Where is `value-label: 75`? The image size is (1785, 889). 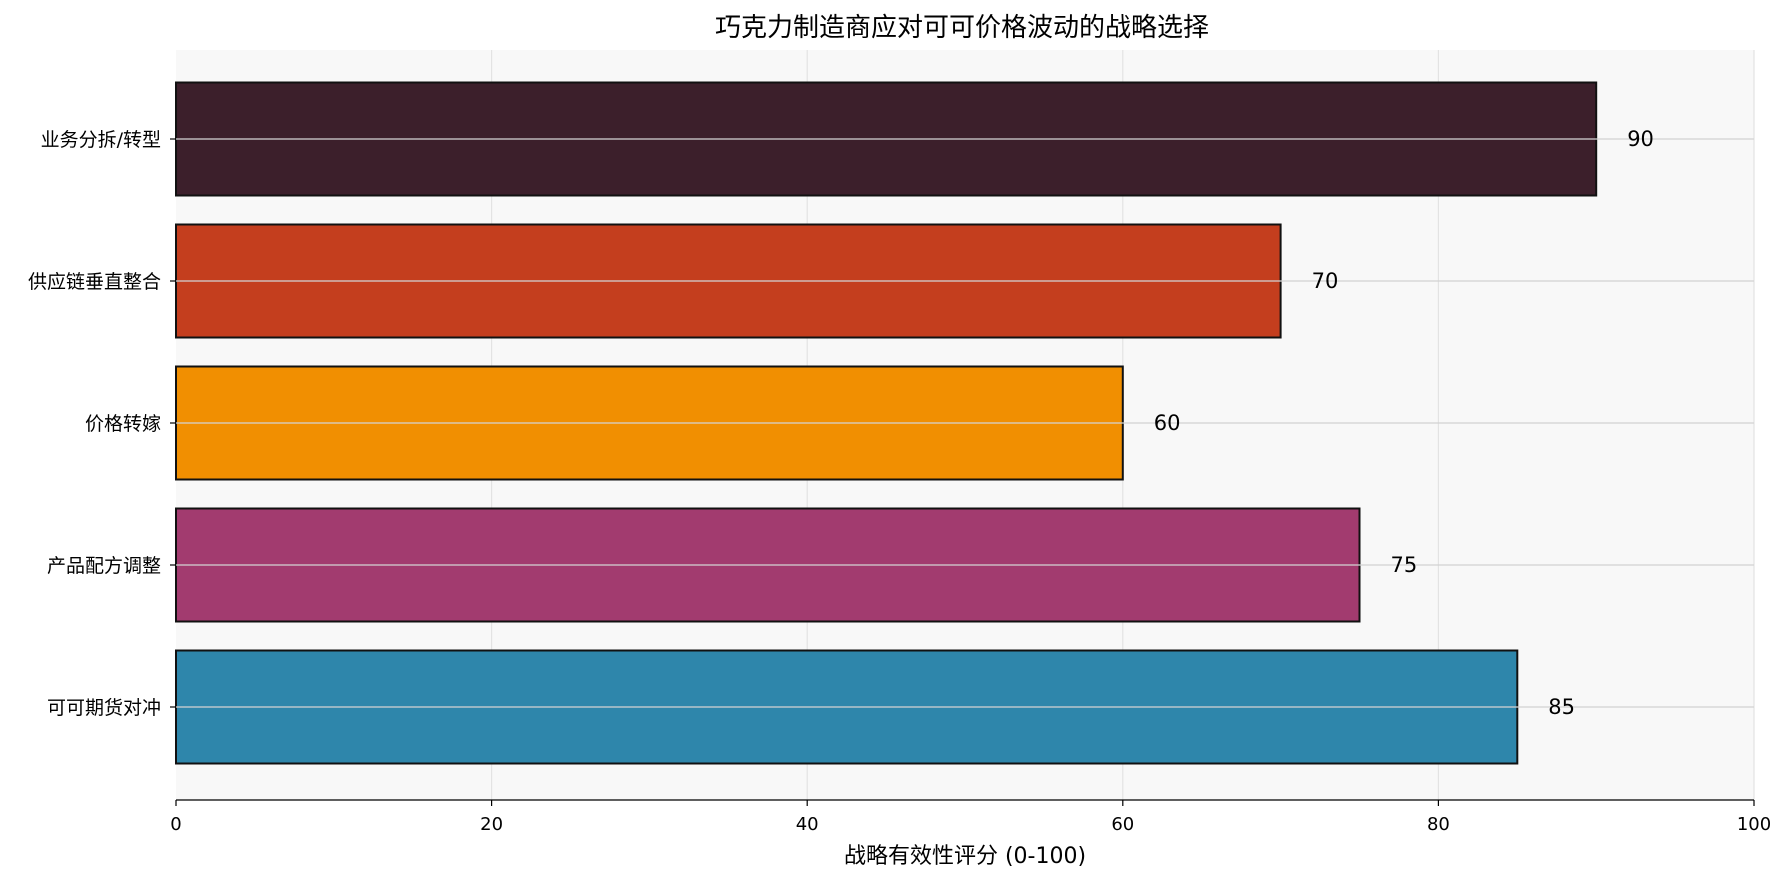 value-label: 75 is located at coordinates (1404, 565).